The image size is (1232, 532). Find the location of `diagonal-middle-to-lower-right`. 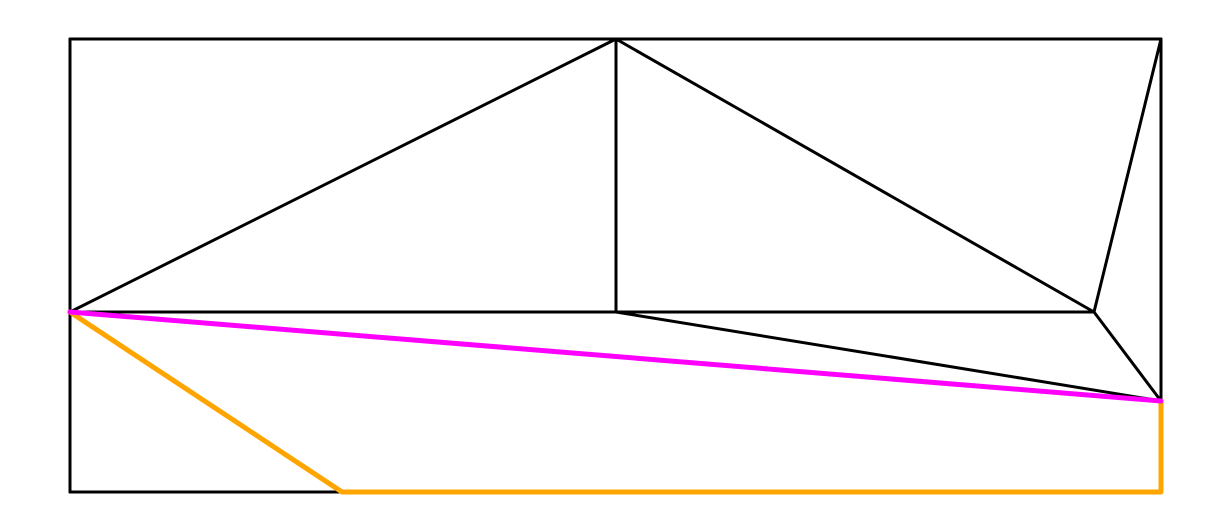

diagonal-middle-to-lower-right is located at coordinates (888, 356).